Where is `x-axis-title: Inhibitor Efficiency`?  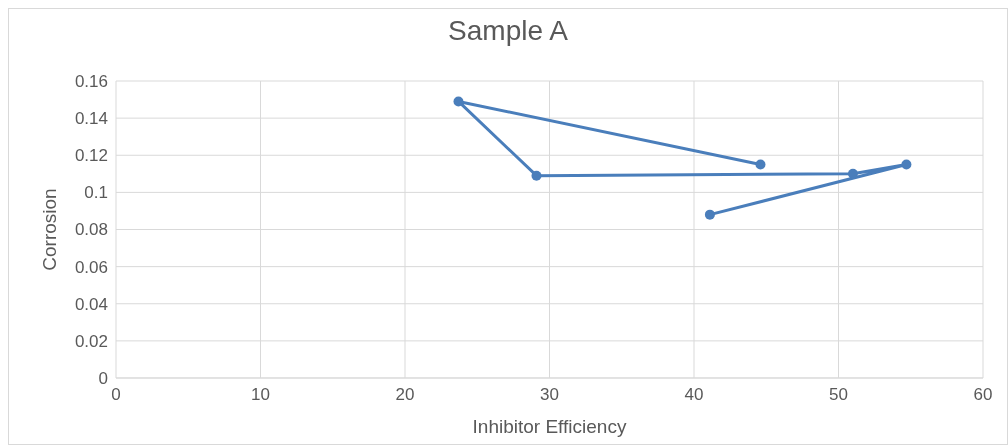 x-axis-title: Inhibitor Efficiency is located at coordinates (549, 426).